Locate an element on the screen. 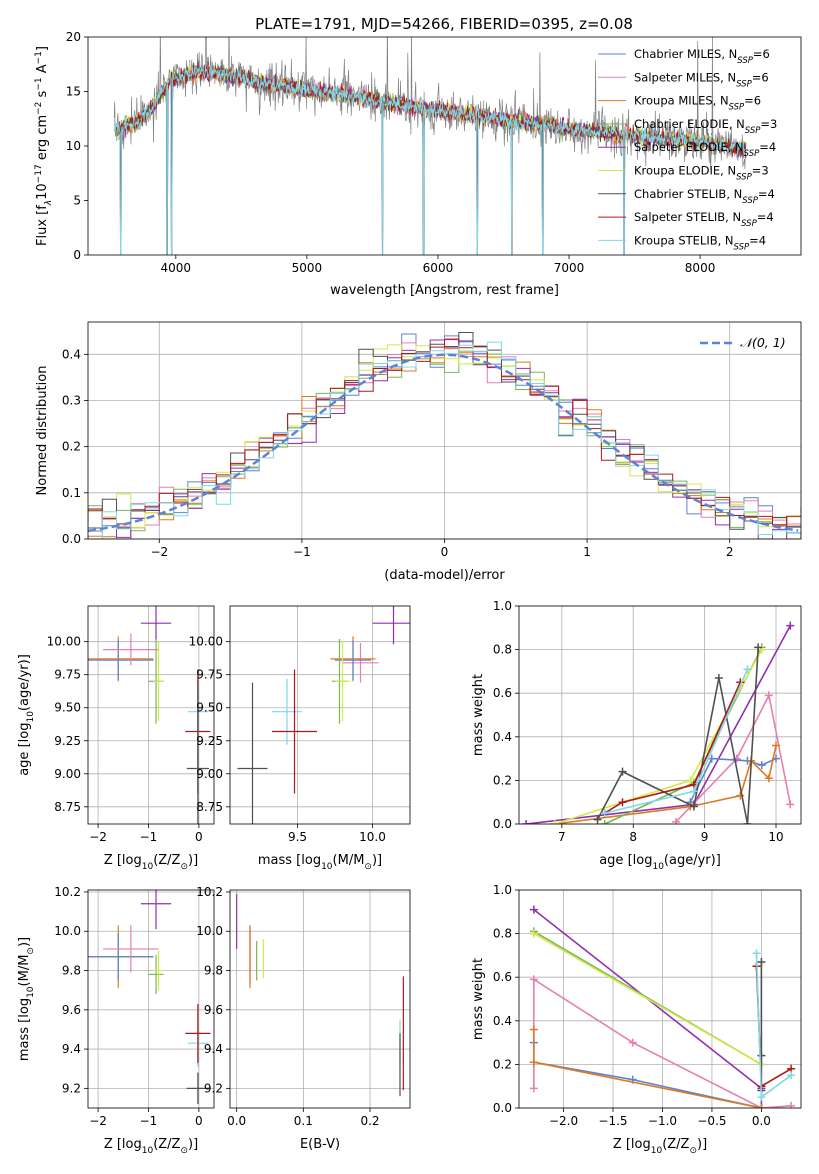 This screenshot has height=1174, width=819. legend-entry: Chabrier STELIB, NSSP=4 is located at coordinates (704, 196).